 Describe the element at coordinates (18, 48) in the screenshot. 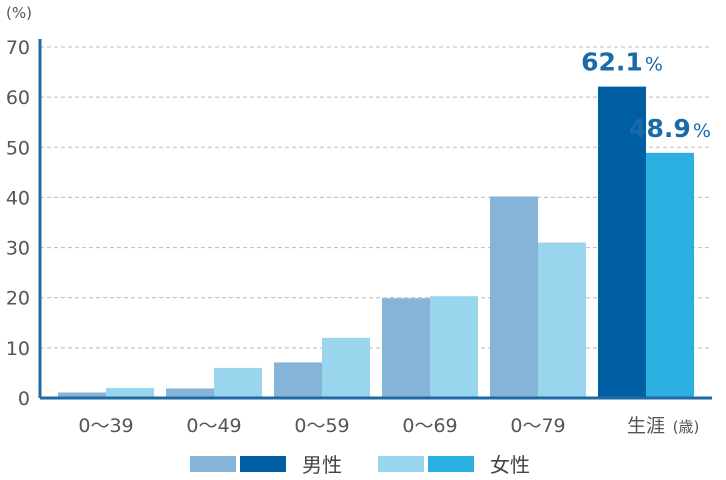

I see `y-tick-label: 70` at that location.